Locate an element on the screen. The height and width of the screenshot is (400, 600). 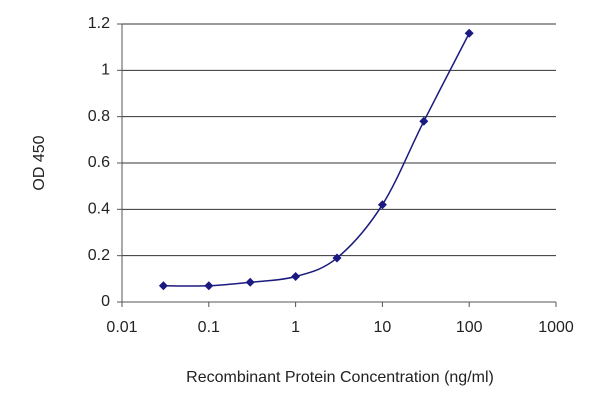
y-tick-label: 0.2 is located at coordinates (99, 255).